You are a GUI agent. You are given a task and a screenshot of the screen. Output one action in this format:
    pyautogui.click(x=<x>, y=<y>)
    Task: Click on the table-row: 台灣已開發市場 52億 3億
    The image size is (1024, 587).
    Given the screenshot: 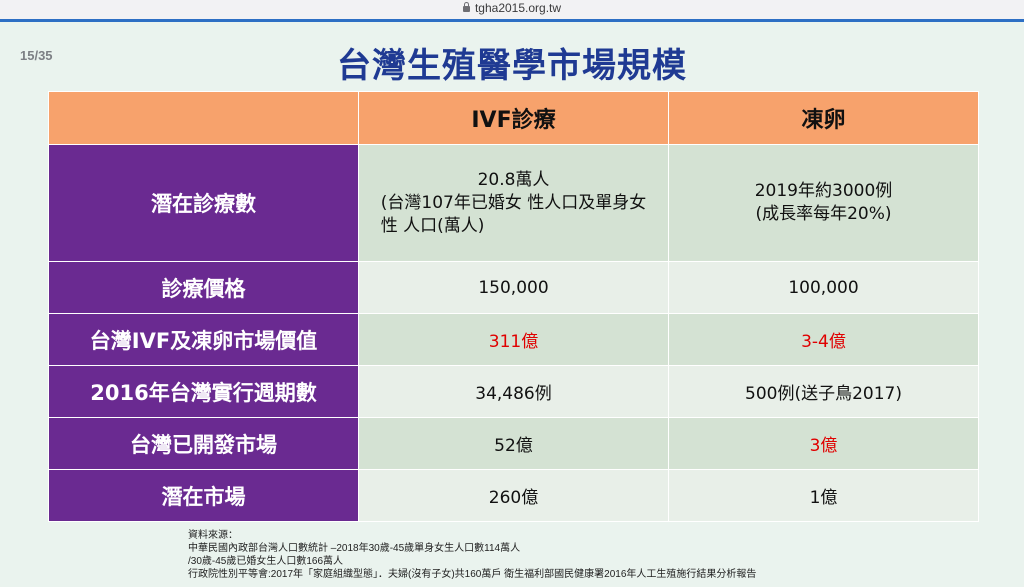 What is the action you would take?
    pyautogui.click(x=513, y=443)
    